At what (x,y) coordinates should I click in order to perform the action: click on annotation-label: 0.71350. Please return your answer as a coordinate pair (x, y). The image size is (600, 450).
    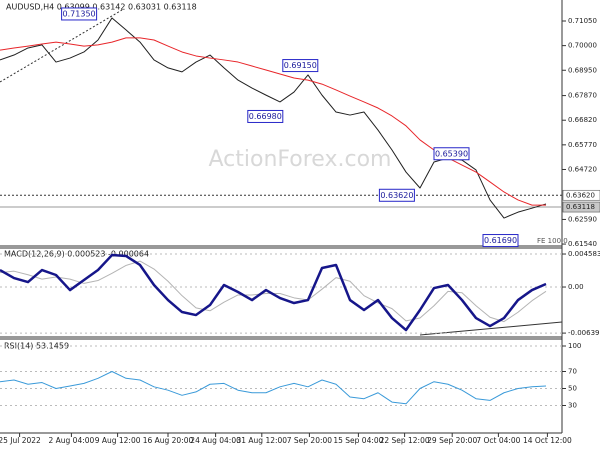
    Looking at the image, I should click on (79, 13).